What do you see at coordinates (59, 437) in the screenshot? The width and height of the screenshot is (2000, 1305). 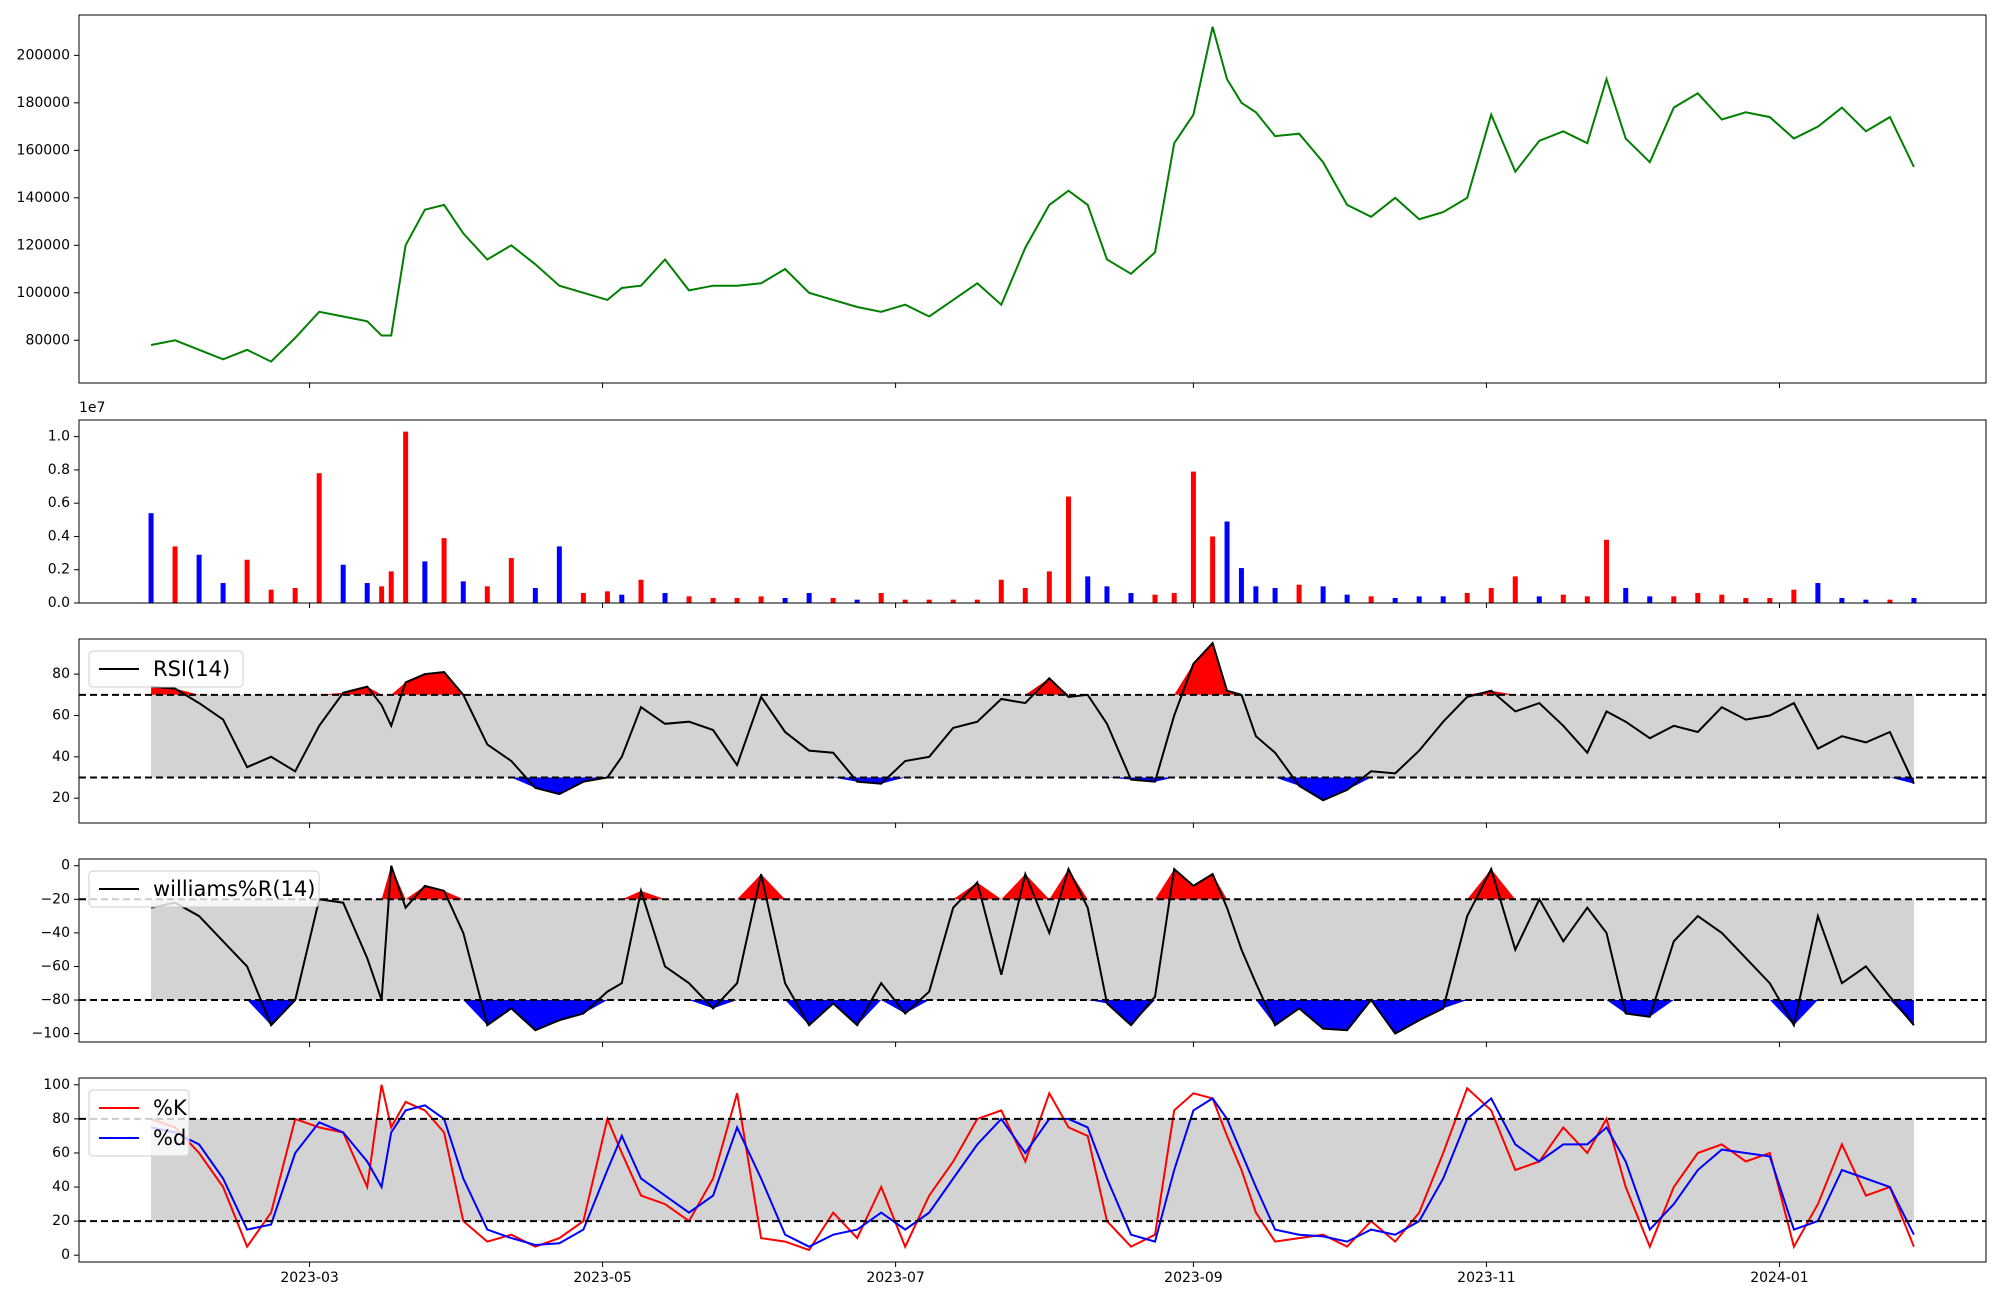 I see `y-tick-label: 1.0` at bounding box center [59, 437].